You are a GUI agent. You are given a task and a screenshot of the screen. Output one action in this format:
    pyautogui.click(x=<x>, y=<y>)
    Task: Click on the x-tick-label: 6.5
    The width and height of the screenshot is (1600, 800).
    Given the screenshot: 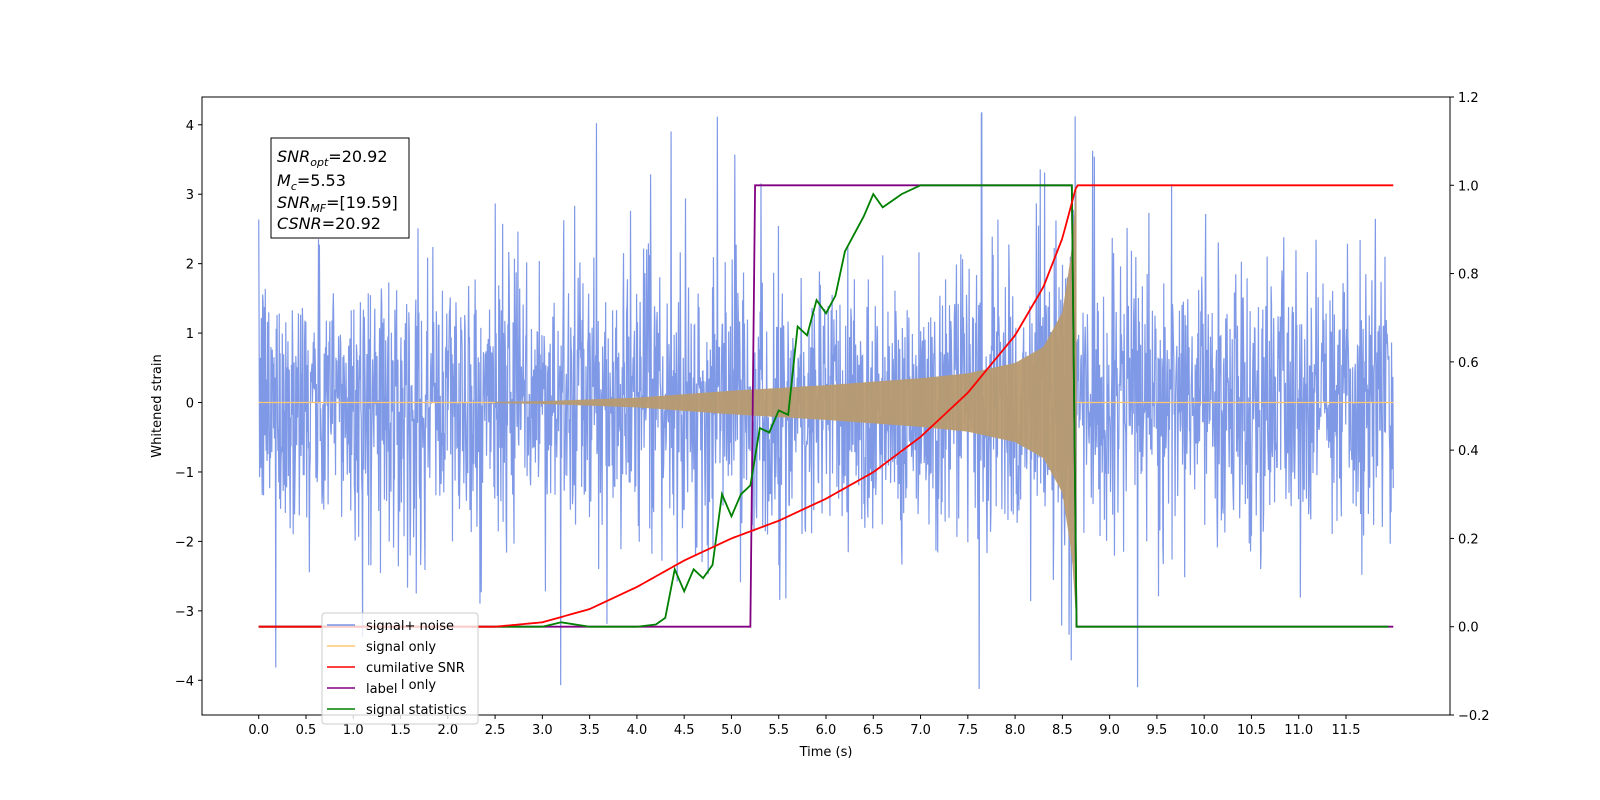 What is the action you would take?
    pyautogui.click(x=873, y=730)
    